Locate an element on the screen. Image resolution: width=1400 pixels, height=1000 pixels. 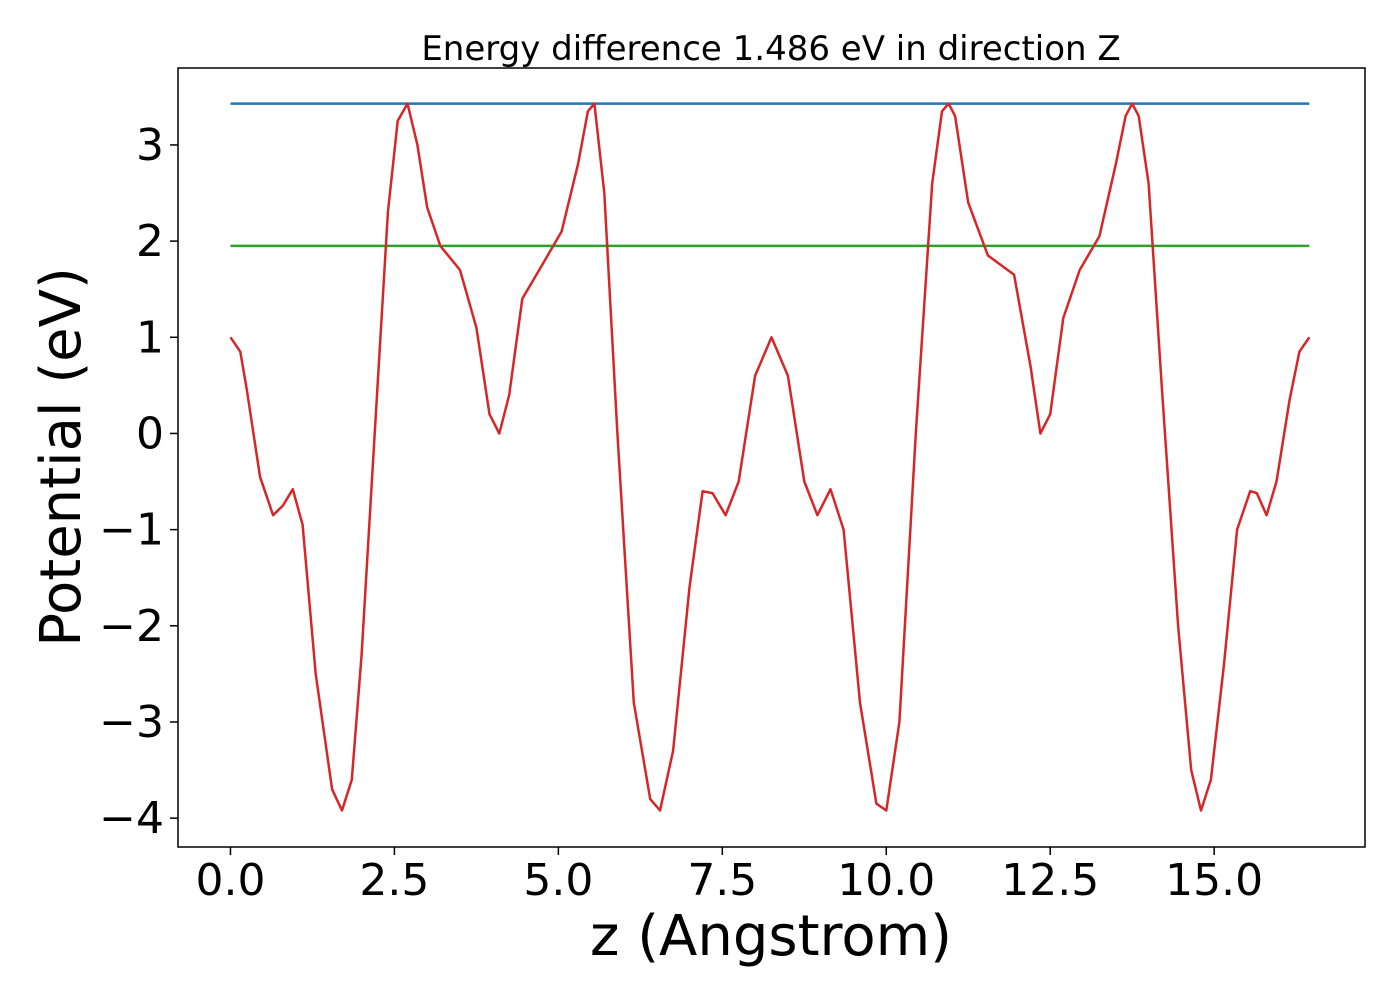
x-tick-label: 0.0 is located at coordinates (230, 880).